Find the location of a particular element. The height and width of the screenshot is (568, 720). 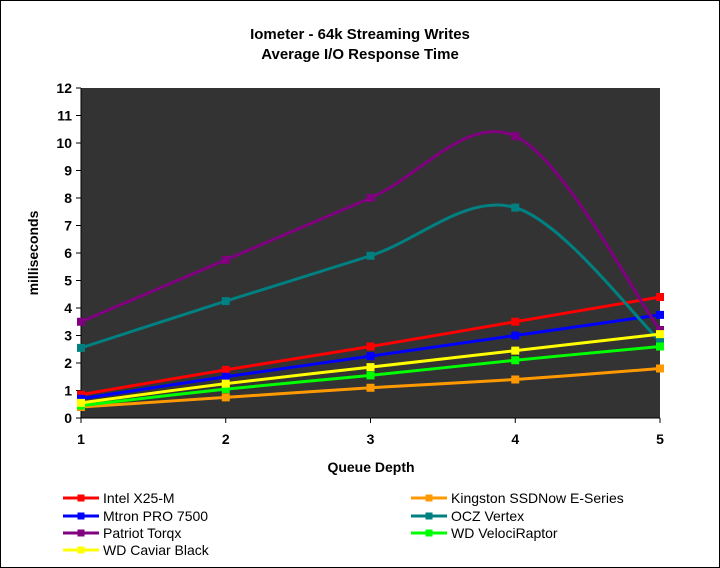

legend-label-ocz-vertex: OCZ Vertex is located at coordinates (487, 516).